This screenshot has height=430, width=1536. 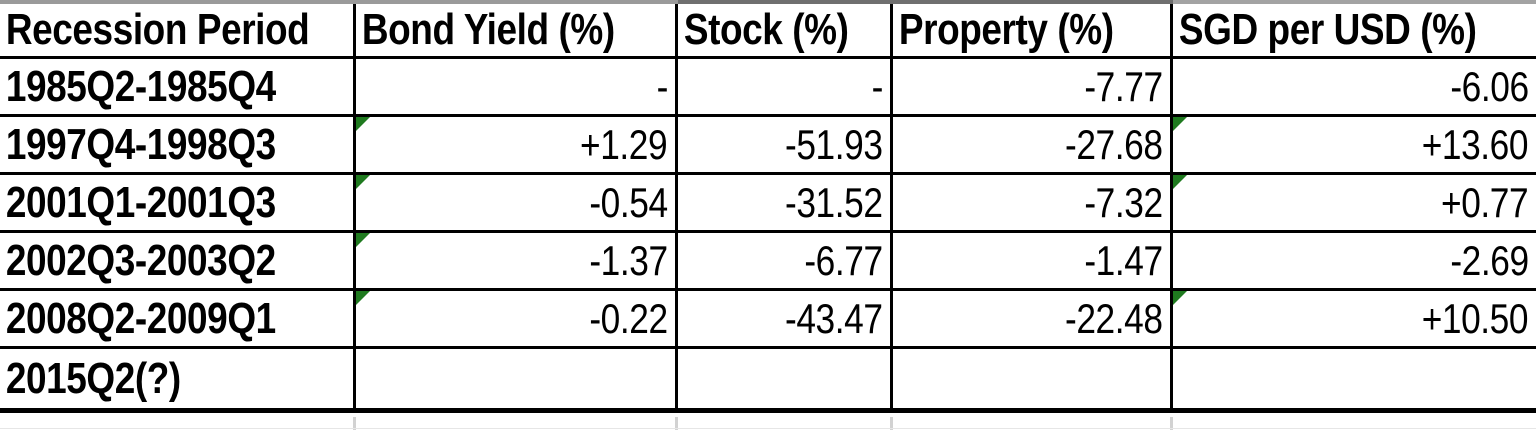 I want to click on cell-text: -7.32, so click(x=1123, y=202).